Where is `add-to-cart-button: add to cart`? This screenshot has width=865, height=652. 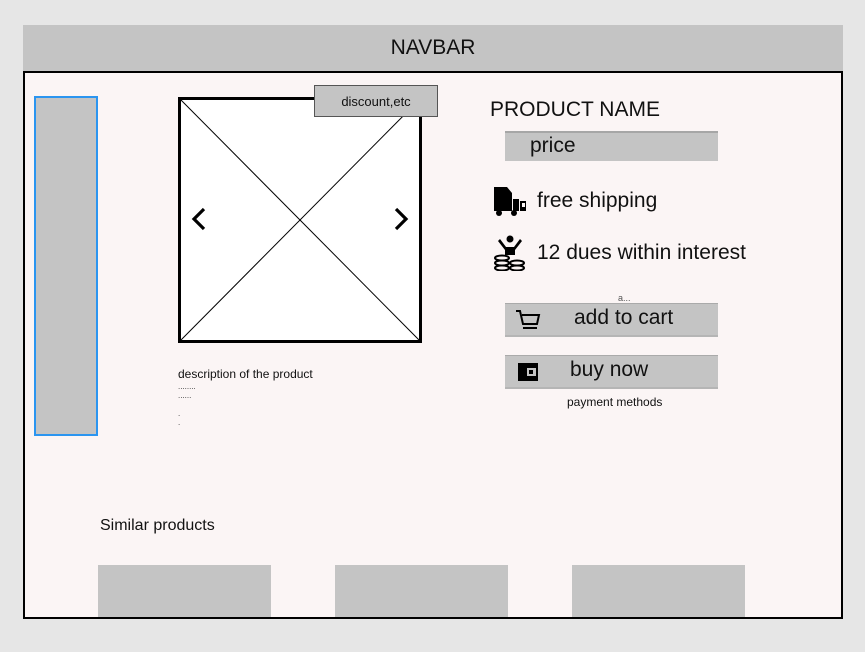
add-to-cart-button: add to cart is located at coordinates (611, 319).